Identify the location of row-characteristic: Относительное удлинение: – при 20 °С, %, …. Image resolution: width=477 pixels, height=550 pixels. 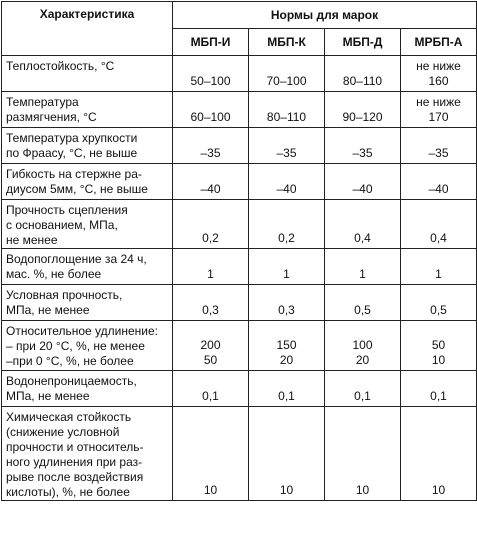
(87, 345).